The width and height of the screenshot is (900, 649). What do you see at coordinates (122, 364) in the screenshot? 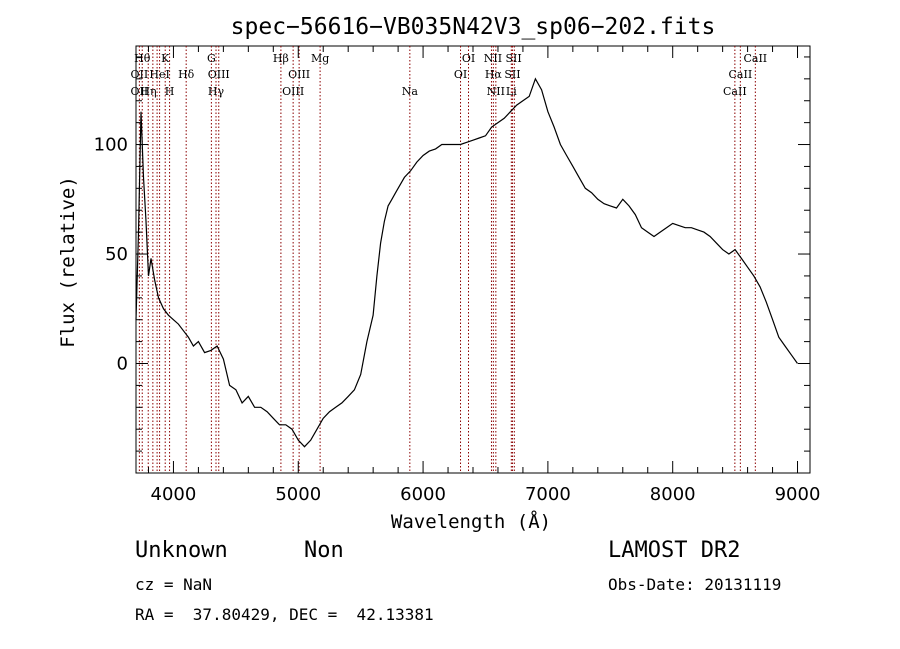
I see `y-tick-label: 0` at bounding box center [122, 364].